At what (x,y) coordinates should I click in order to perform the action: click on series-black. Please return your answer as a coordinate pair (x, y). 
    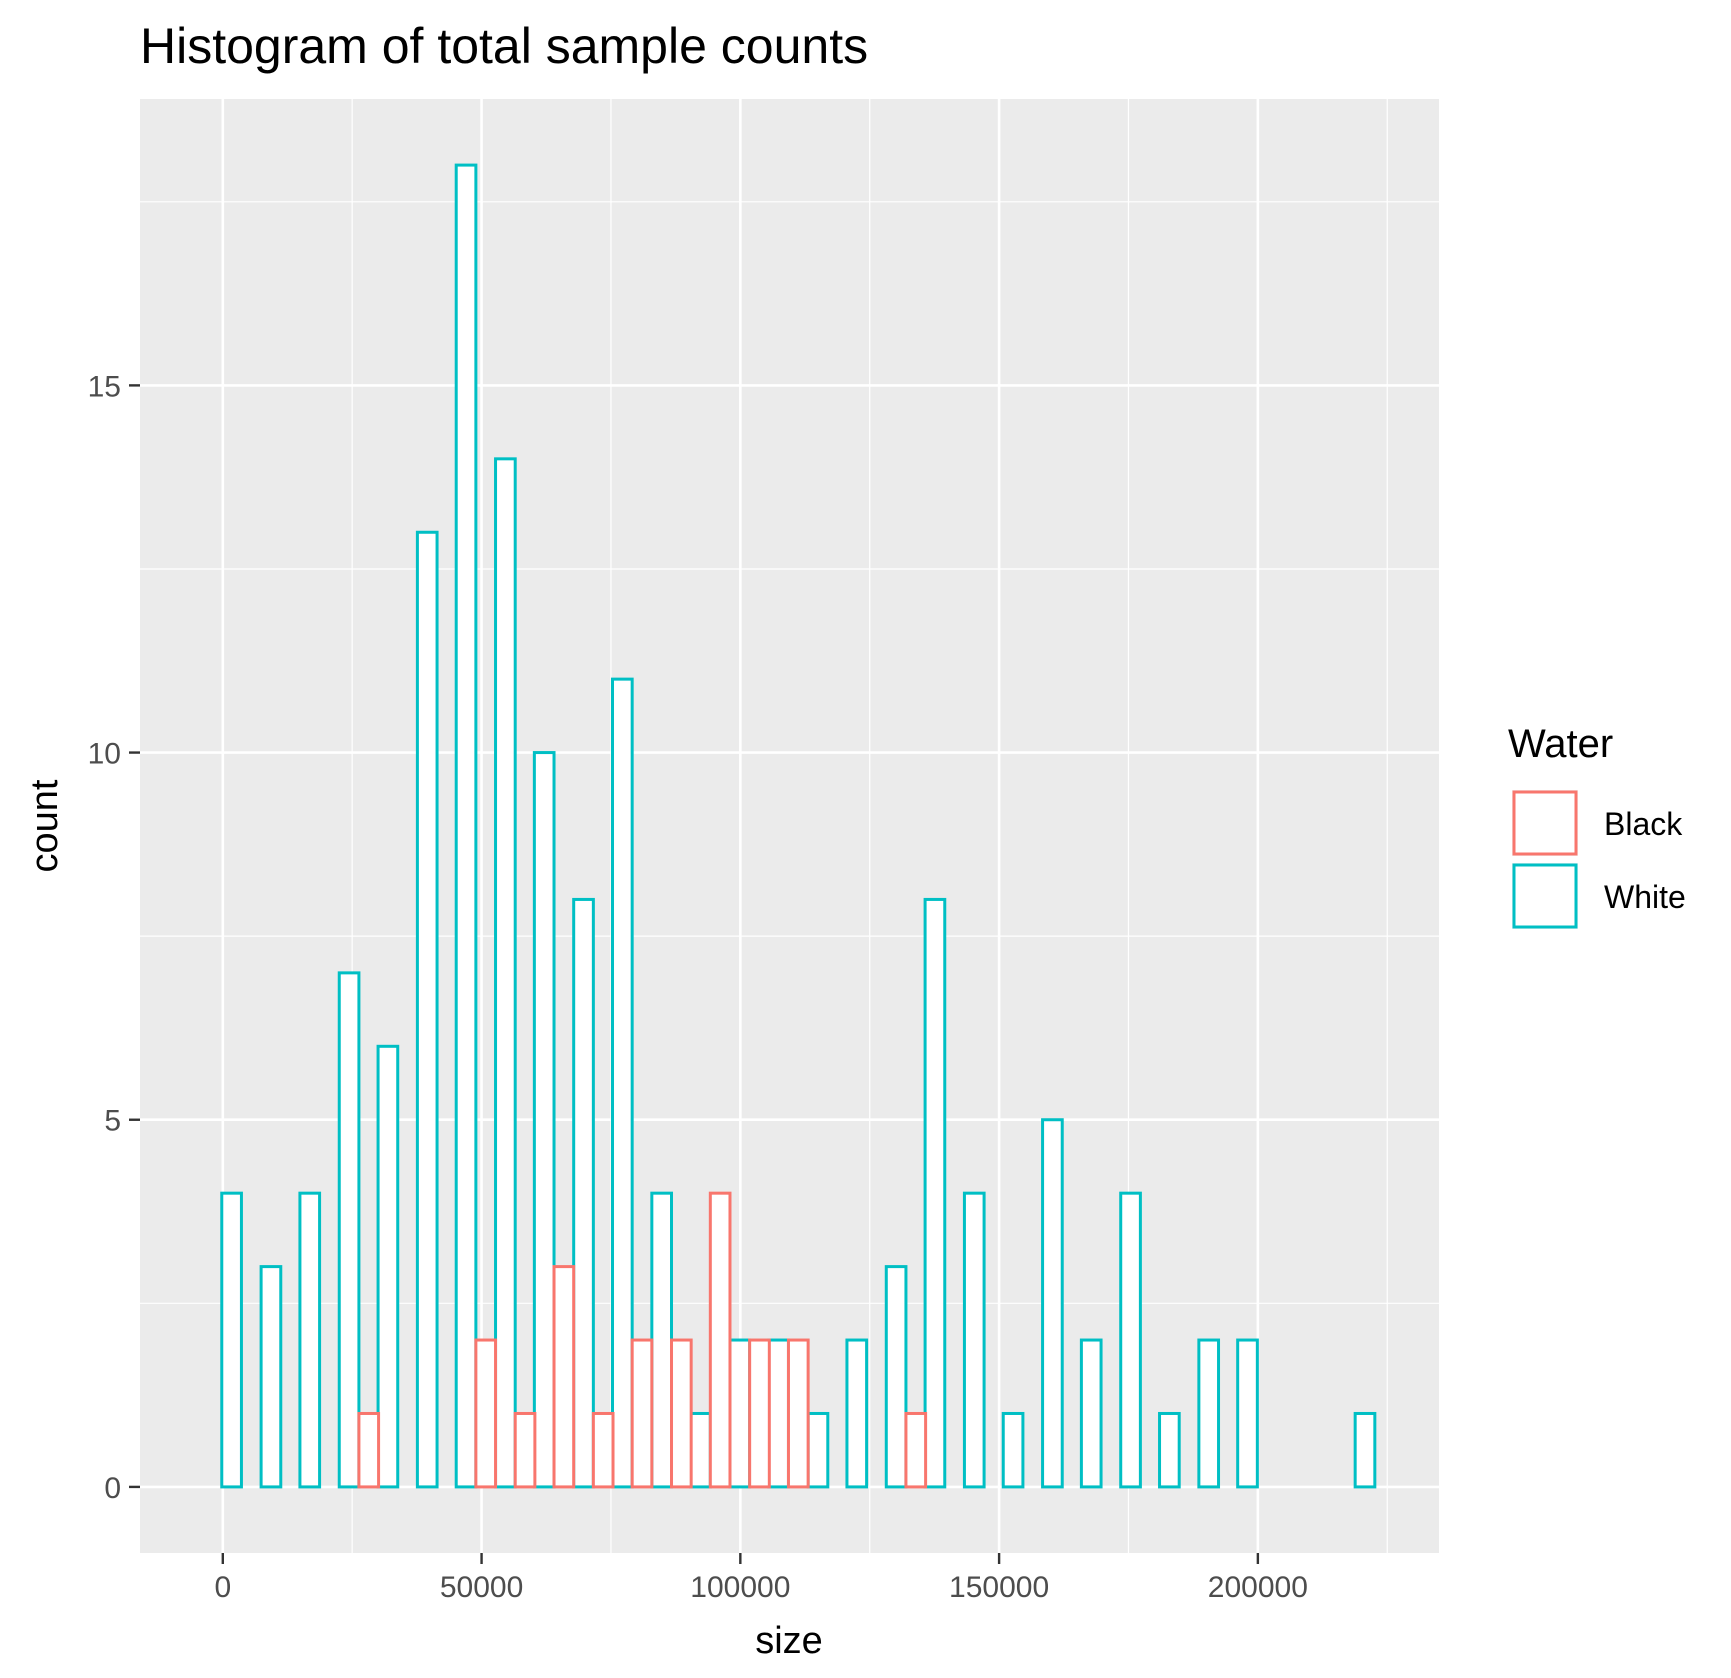
    Looking at the image, I should click on (642, 1340).